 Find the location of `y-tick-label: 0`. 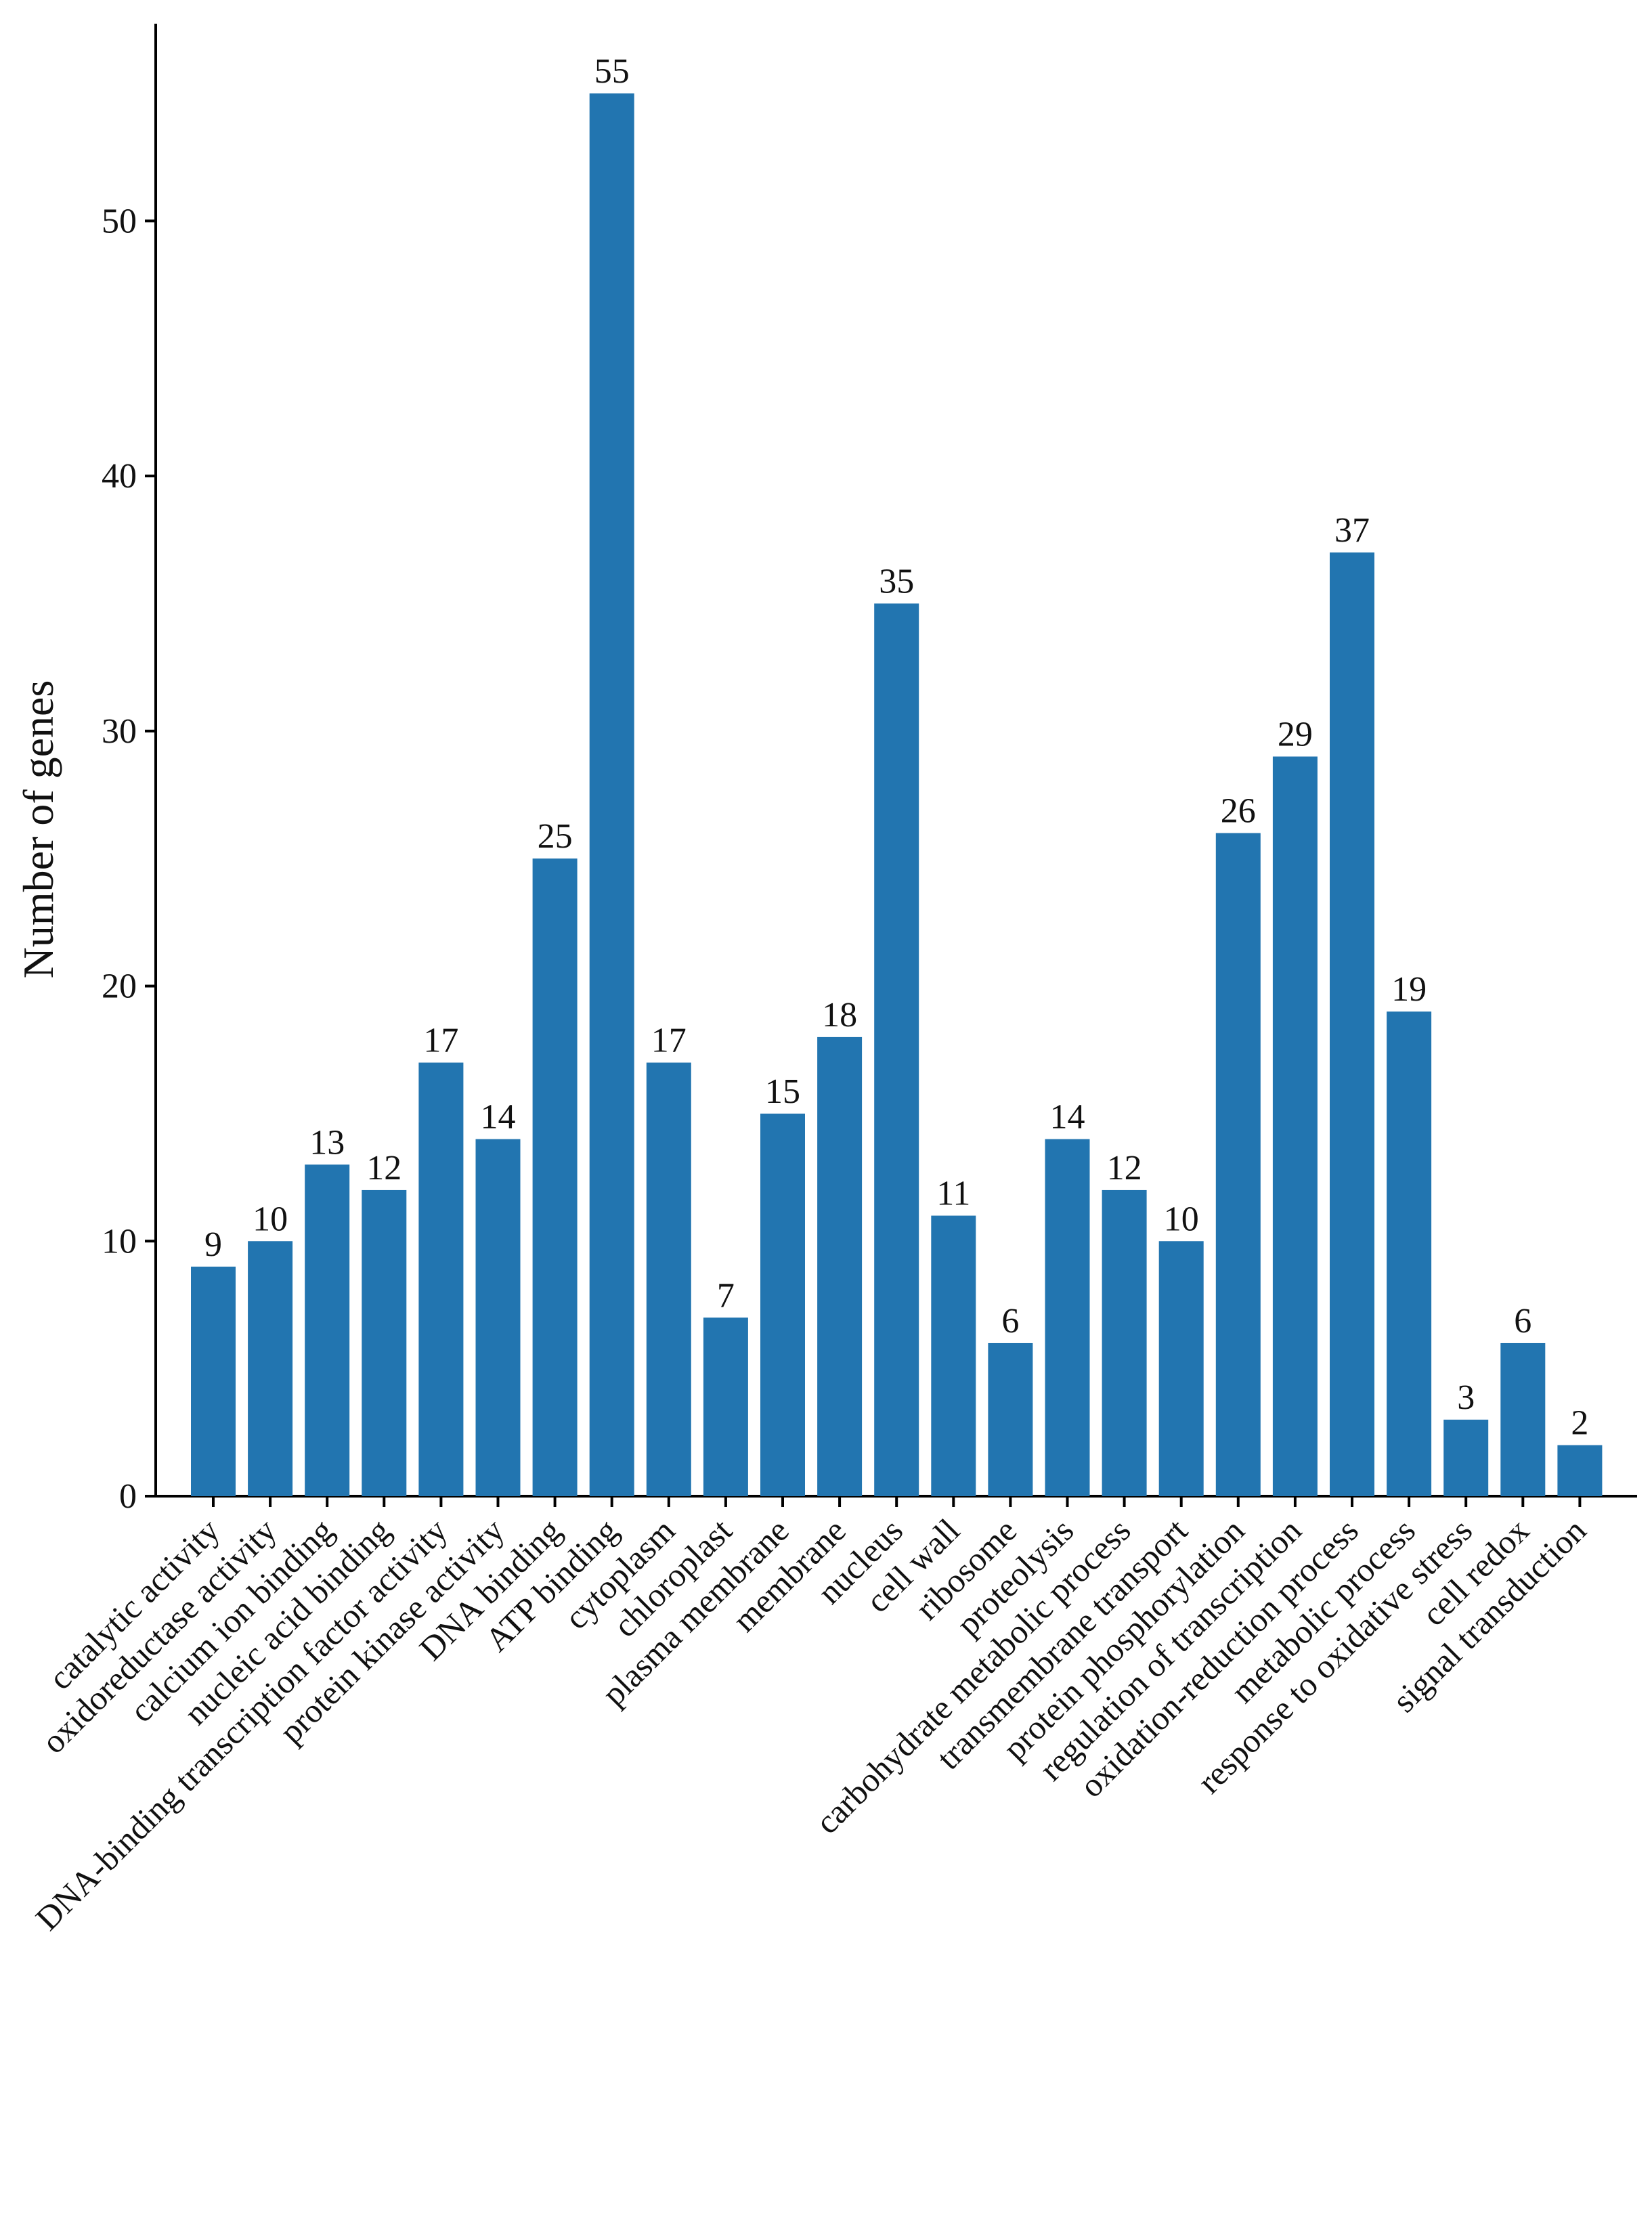

y-tick-label: 0 is located at coordinates (128, 1496).